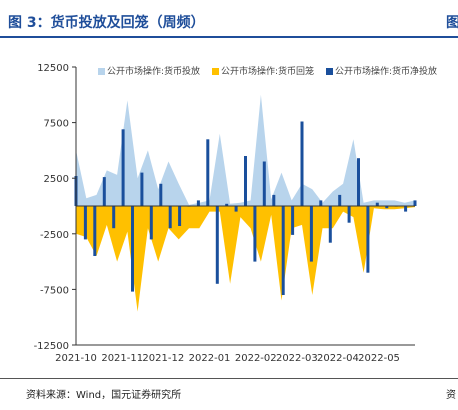  I want to click on x-tick-label: 2022-01, so click(210, 358).